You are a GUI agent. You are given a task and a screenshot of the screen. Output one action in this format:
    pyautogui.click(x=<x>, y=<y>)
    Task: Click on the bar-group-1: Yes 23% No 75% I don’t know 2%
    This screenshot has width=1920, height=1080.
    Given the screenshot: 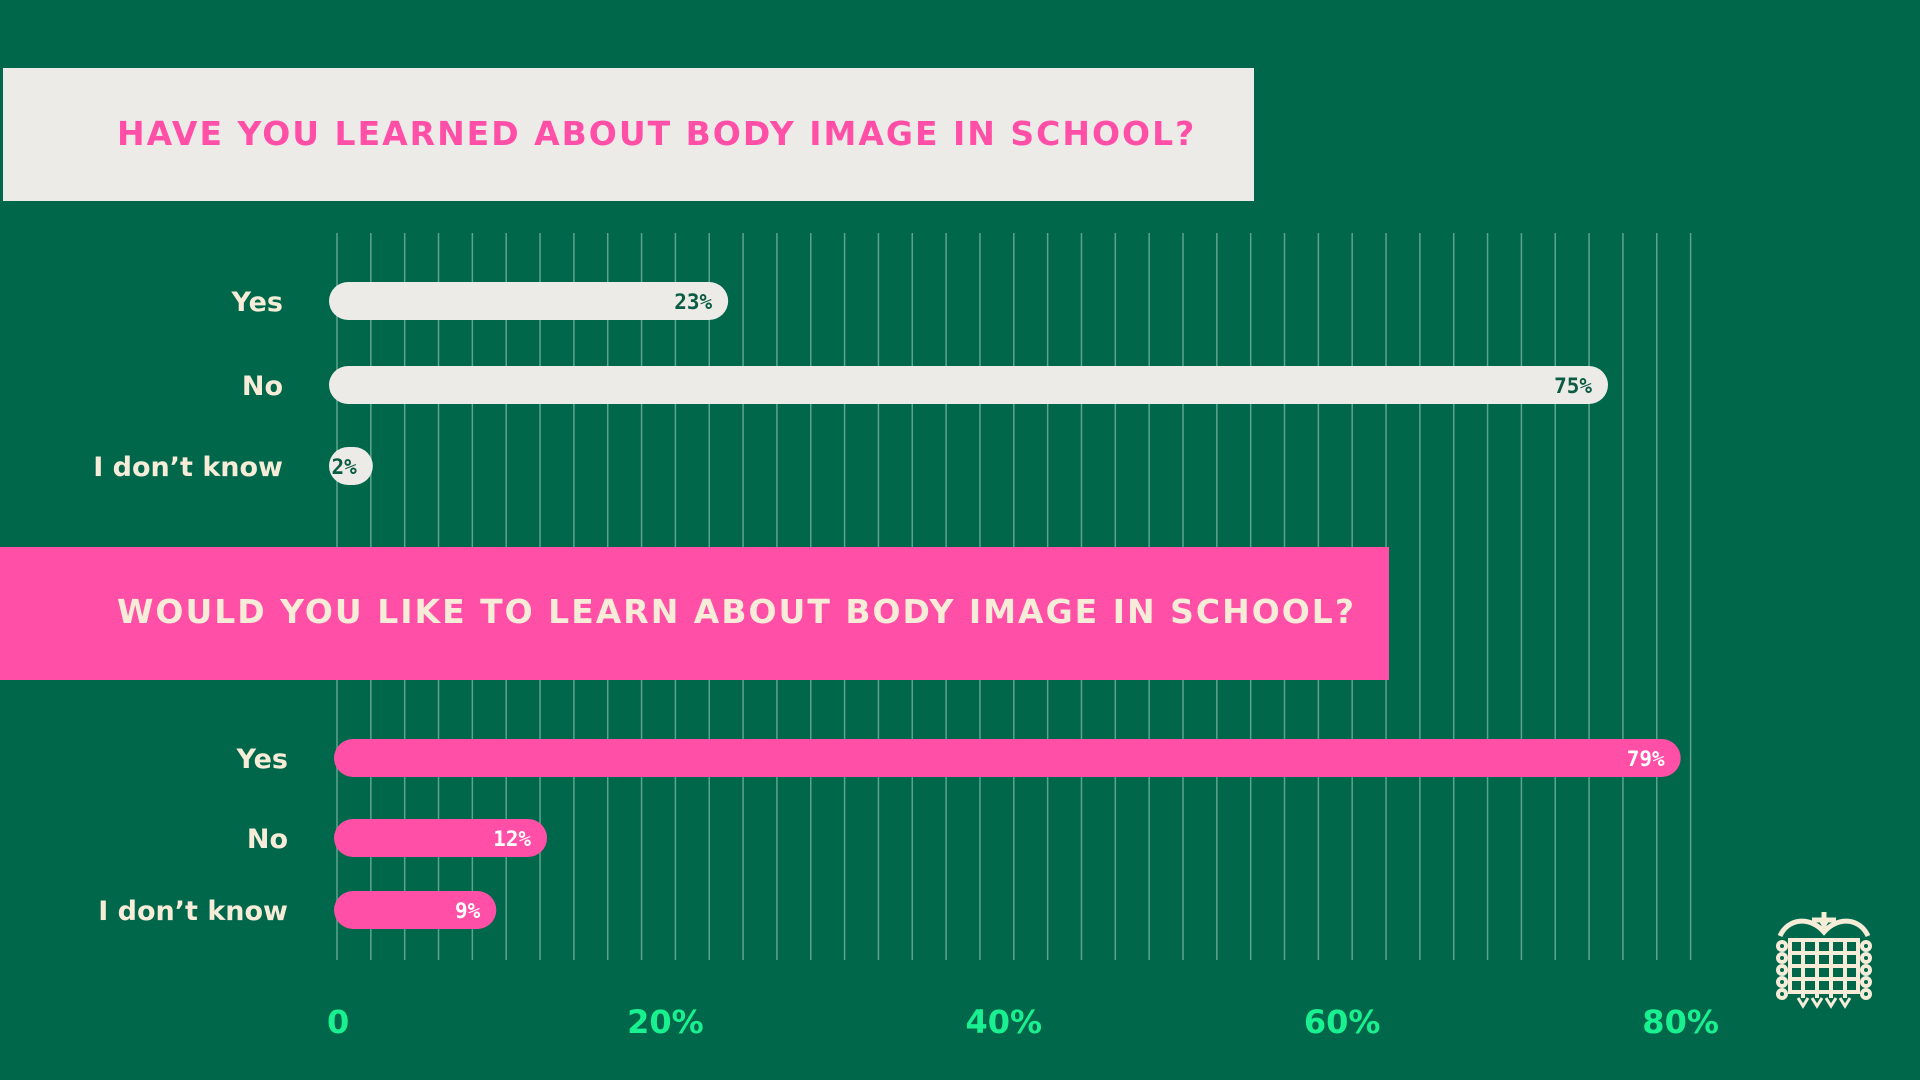 What is the action you would take?
    pyautogui.click(x=850, y=383)
    